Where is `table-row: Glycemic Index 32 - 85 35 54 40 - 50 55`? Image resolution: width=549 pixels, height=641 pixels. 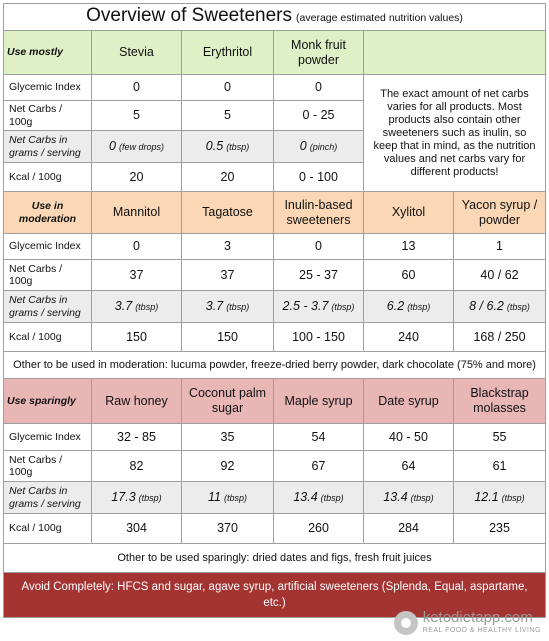 table-row: Glycemic Index 32 - 85 35 54 40 - 50 55 is located at coordinates (275, 437).